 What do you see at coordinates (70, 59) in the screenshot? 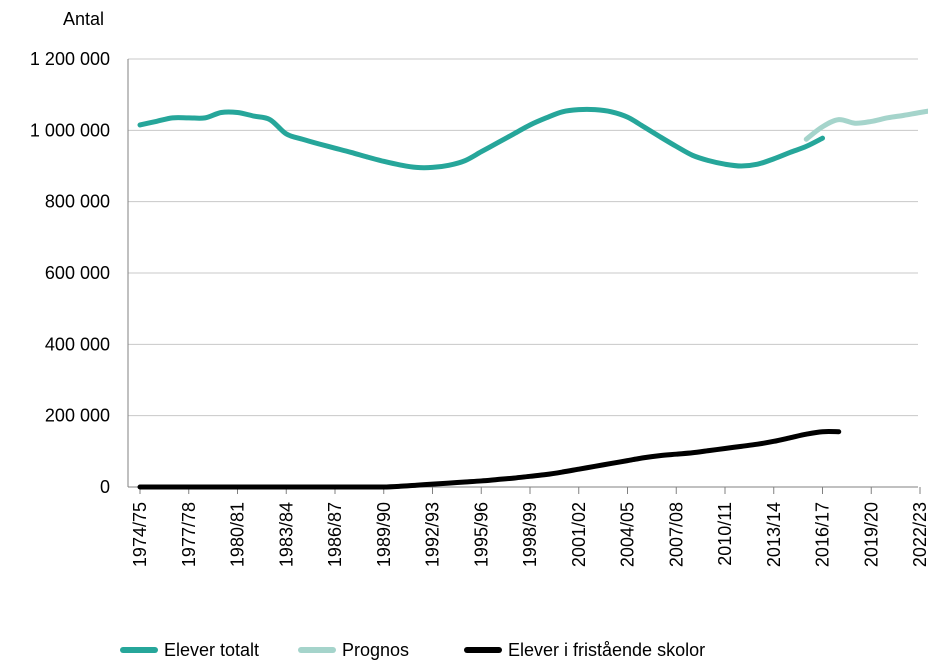
I see `y-tick-label: 1 200 000` at bounding box center [70, 59].